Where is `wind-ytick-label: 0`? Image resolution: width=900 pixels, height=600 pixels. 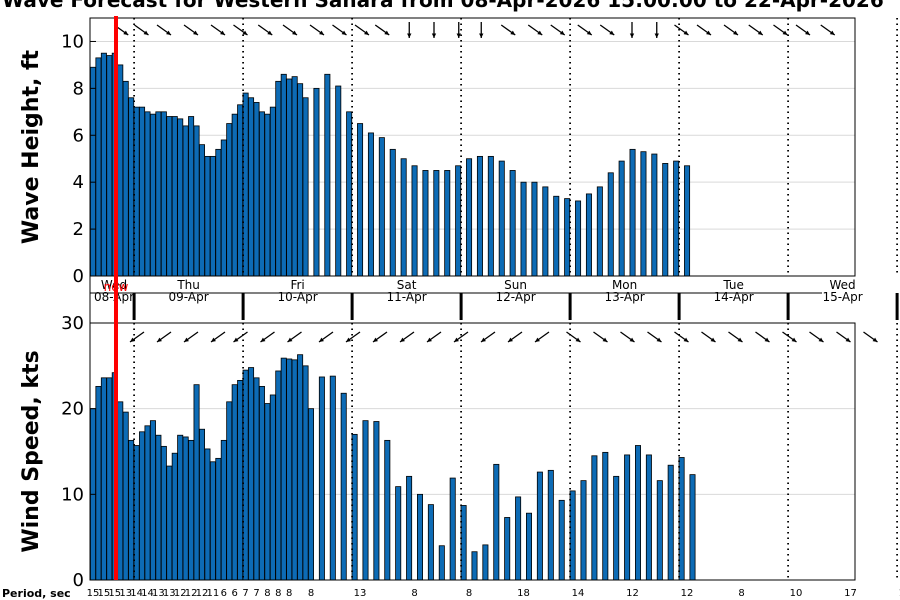 wind-ytick-label: 0 is located at coordinates (78, 580).